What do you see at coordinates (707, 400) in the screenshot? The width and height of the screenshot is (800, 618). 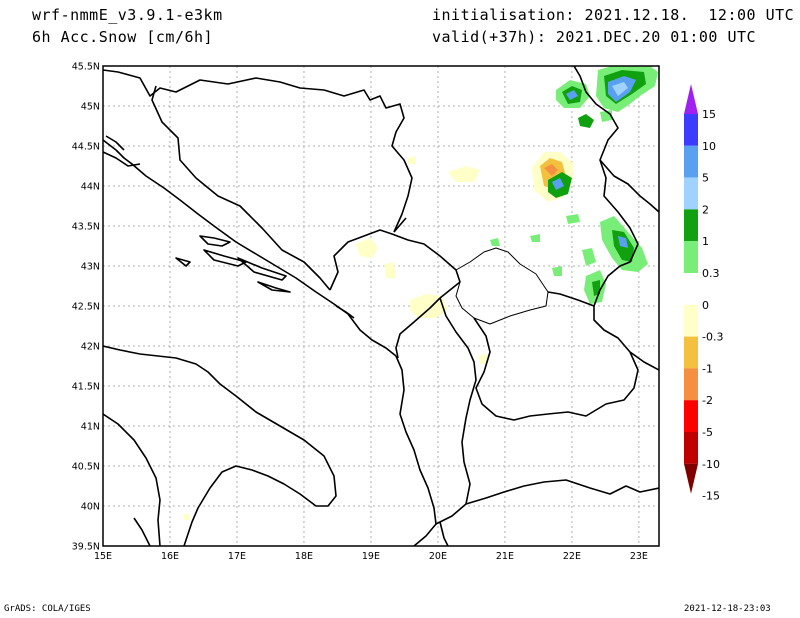 I see `colorbar-label: -2` at bounding box center [707, 400].